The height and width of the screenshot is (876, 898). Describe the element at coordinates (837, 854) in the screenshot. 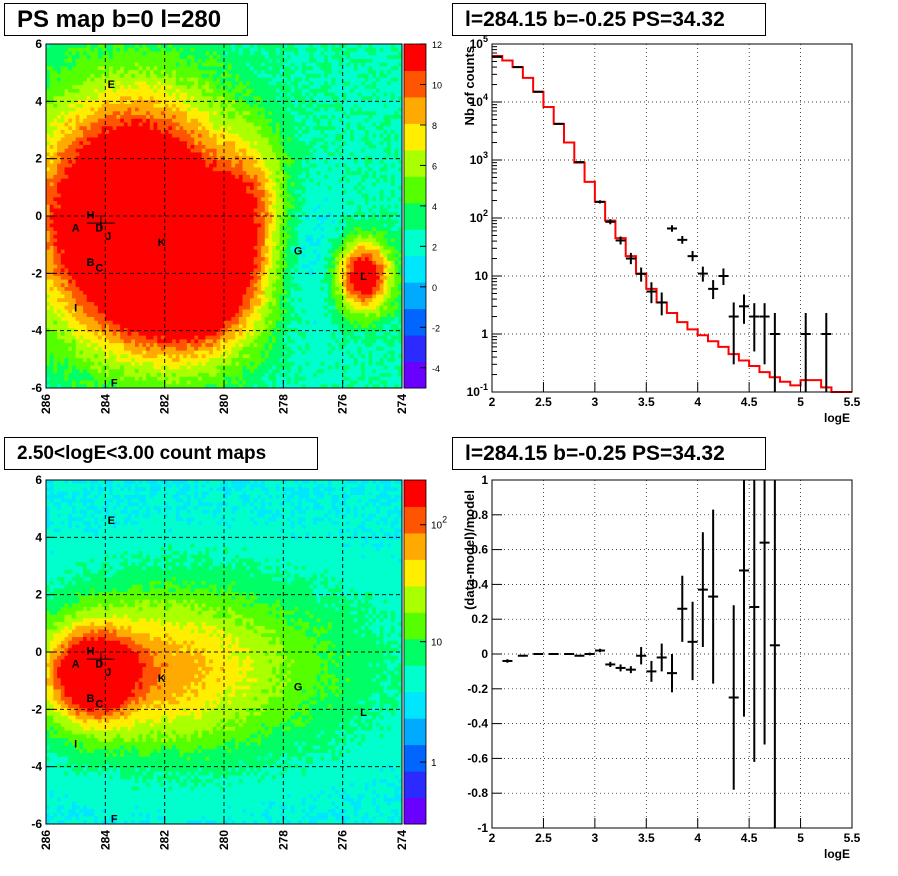

I see `residual-xlabel: logE` at that location.